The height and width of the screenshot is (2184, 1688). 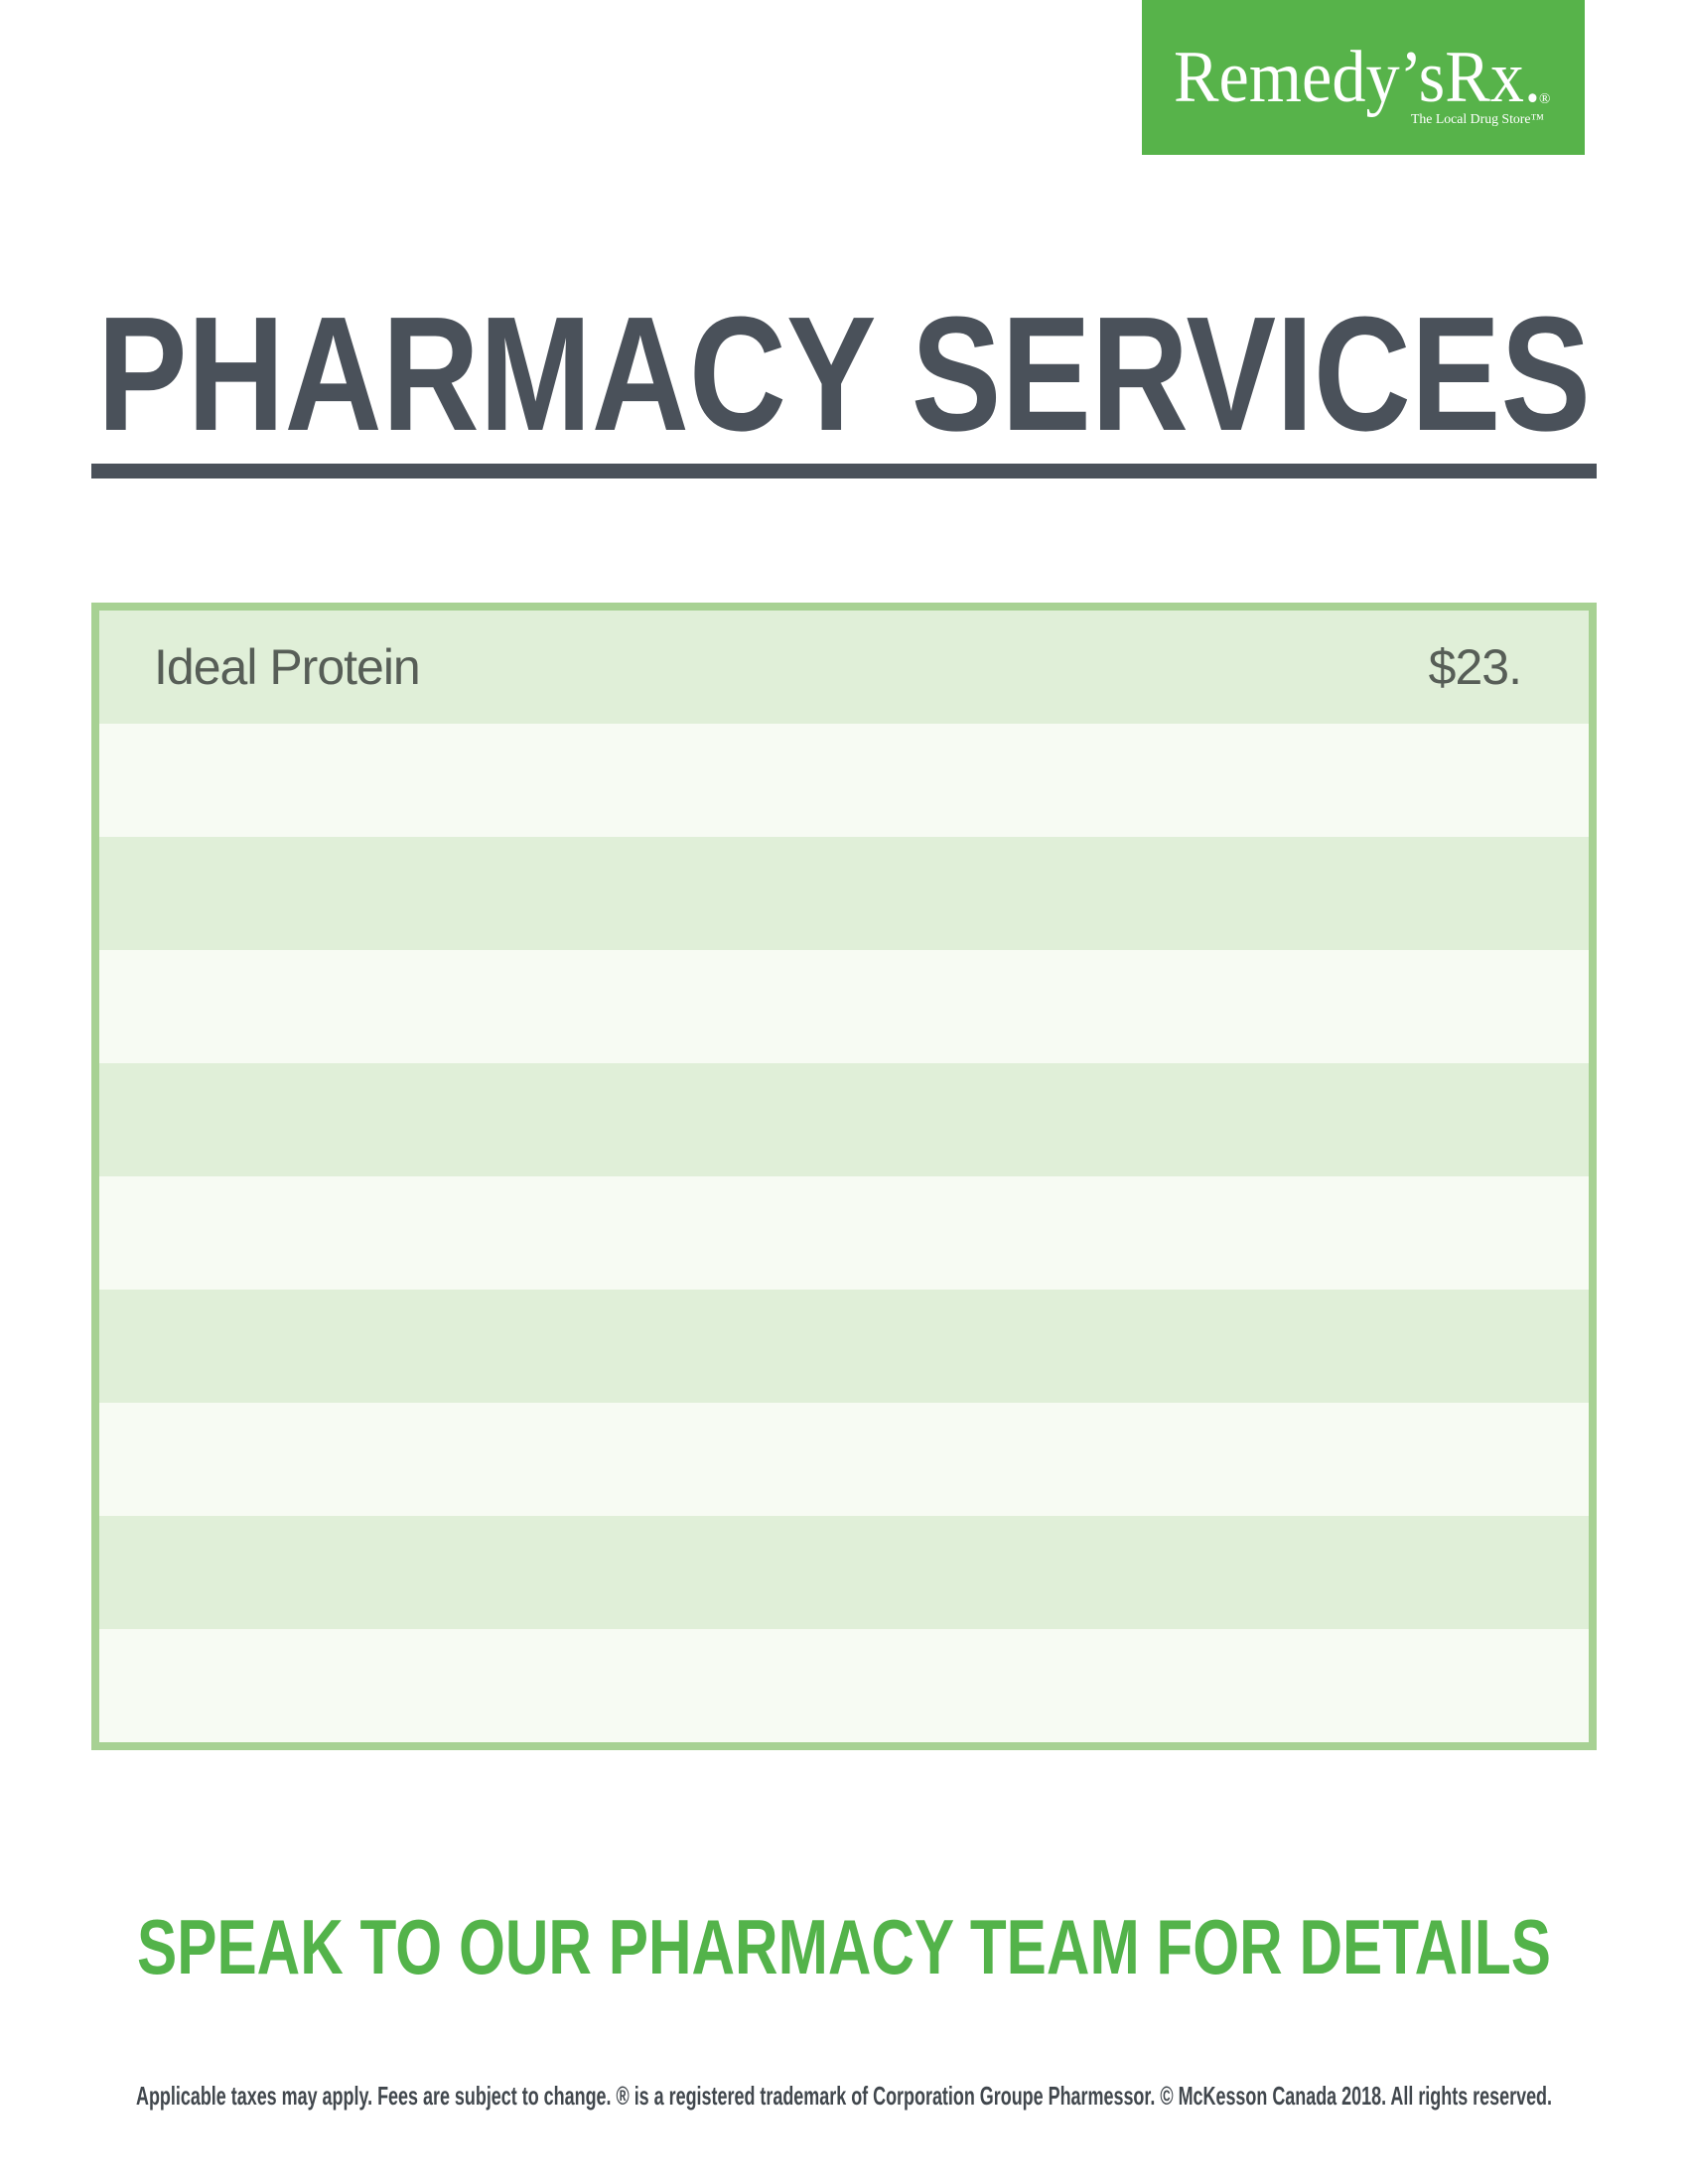 I want to click on cta-heading-art: SPEAK TO OUR PHARMACY TEAM FOR DETAILS, so click(x=844, y=1948).